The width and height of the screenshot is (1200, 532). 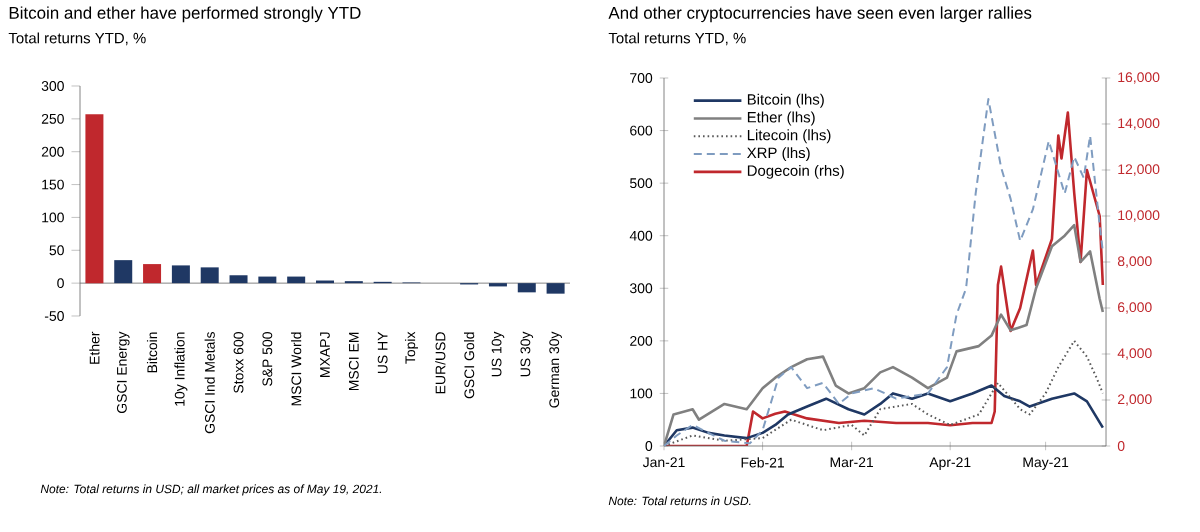 I want to click on chart-title: Bitcoin and ether have performed strongly YTD, so click(x=185, y=14).